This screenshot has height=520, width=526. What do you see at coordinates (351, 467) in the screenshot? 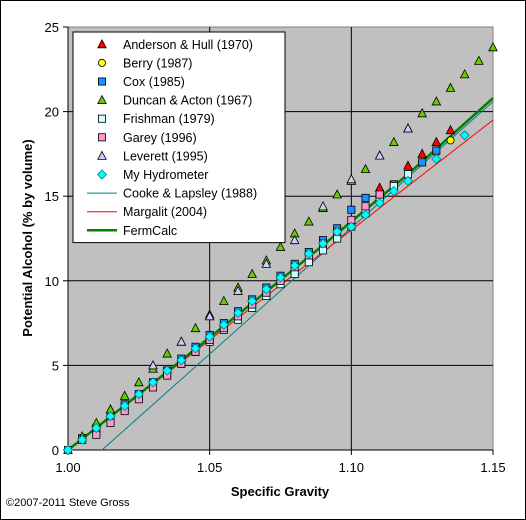
I see `x-tick-label: 1.10` at bounding box center [351, 467].